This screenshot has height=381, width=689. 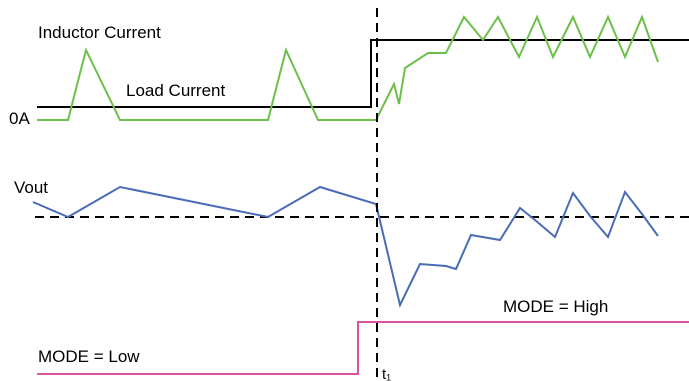 What do you see at coordinates (176, 90) in the screenshot?
I see `load-current-label: Load Current` at bounding box center [176, 90].